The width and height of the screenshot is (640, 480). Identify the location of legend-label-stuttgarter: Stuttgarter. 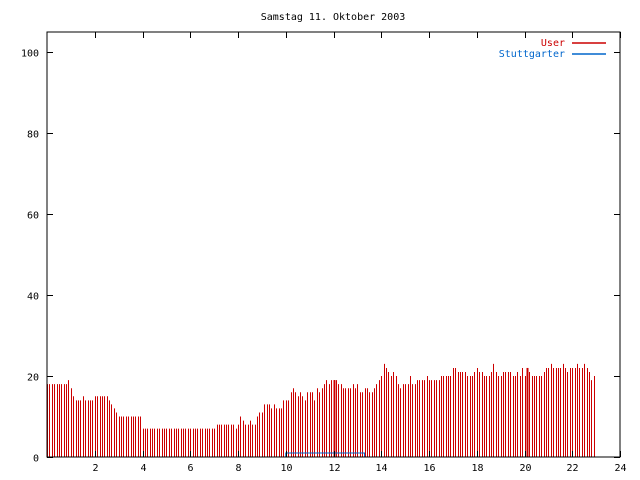
(532, 54).